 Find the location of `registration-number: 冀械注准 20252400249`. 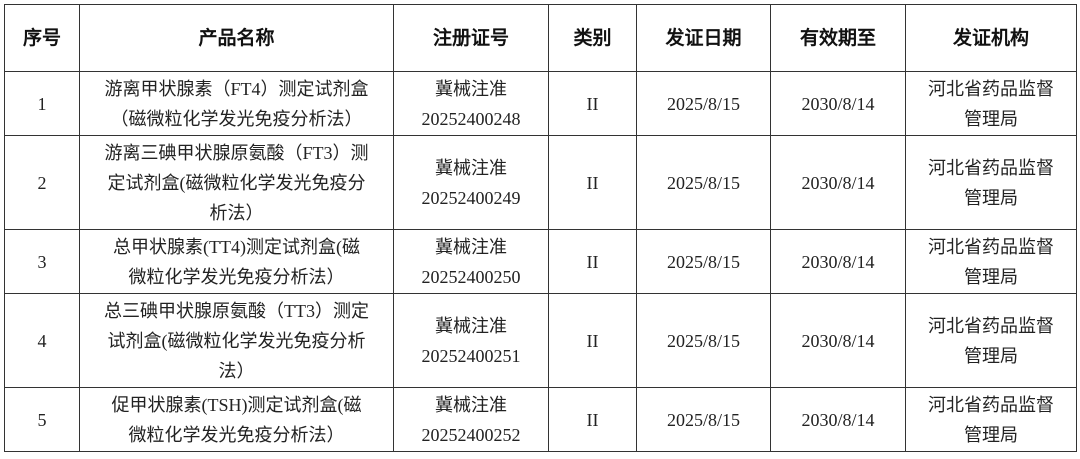

registration-number: 冀械注准 20252400249 is located at coordinates (471, 182).